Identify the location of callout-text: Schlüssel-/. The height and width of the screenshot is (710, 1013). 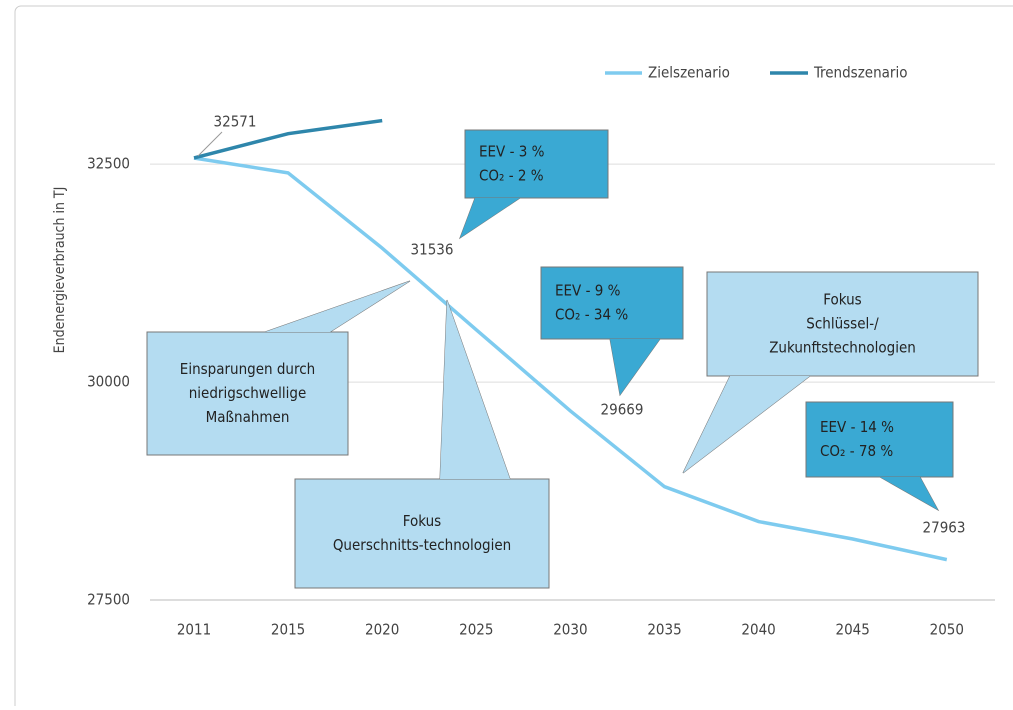
(842, 324).